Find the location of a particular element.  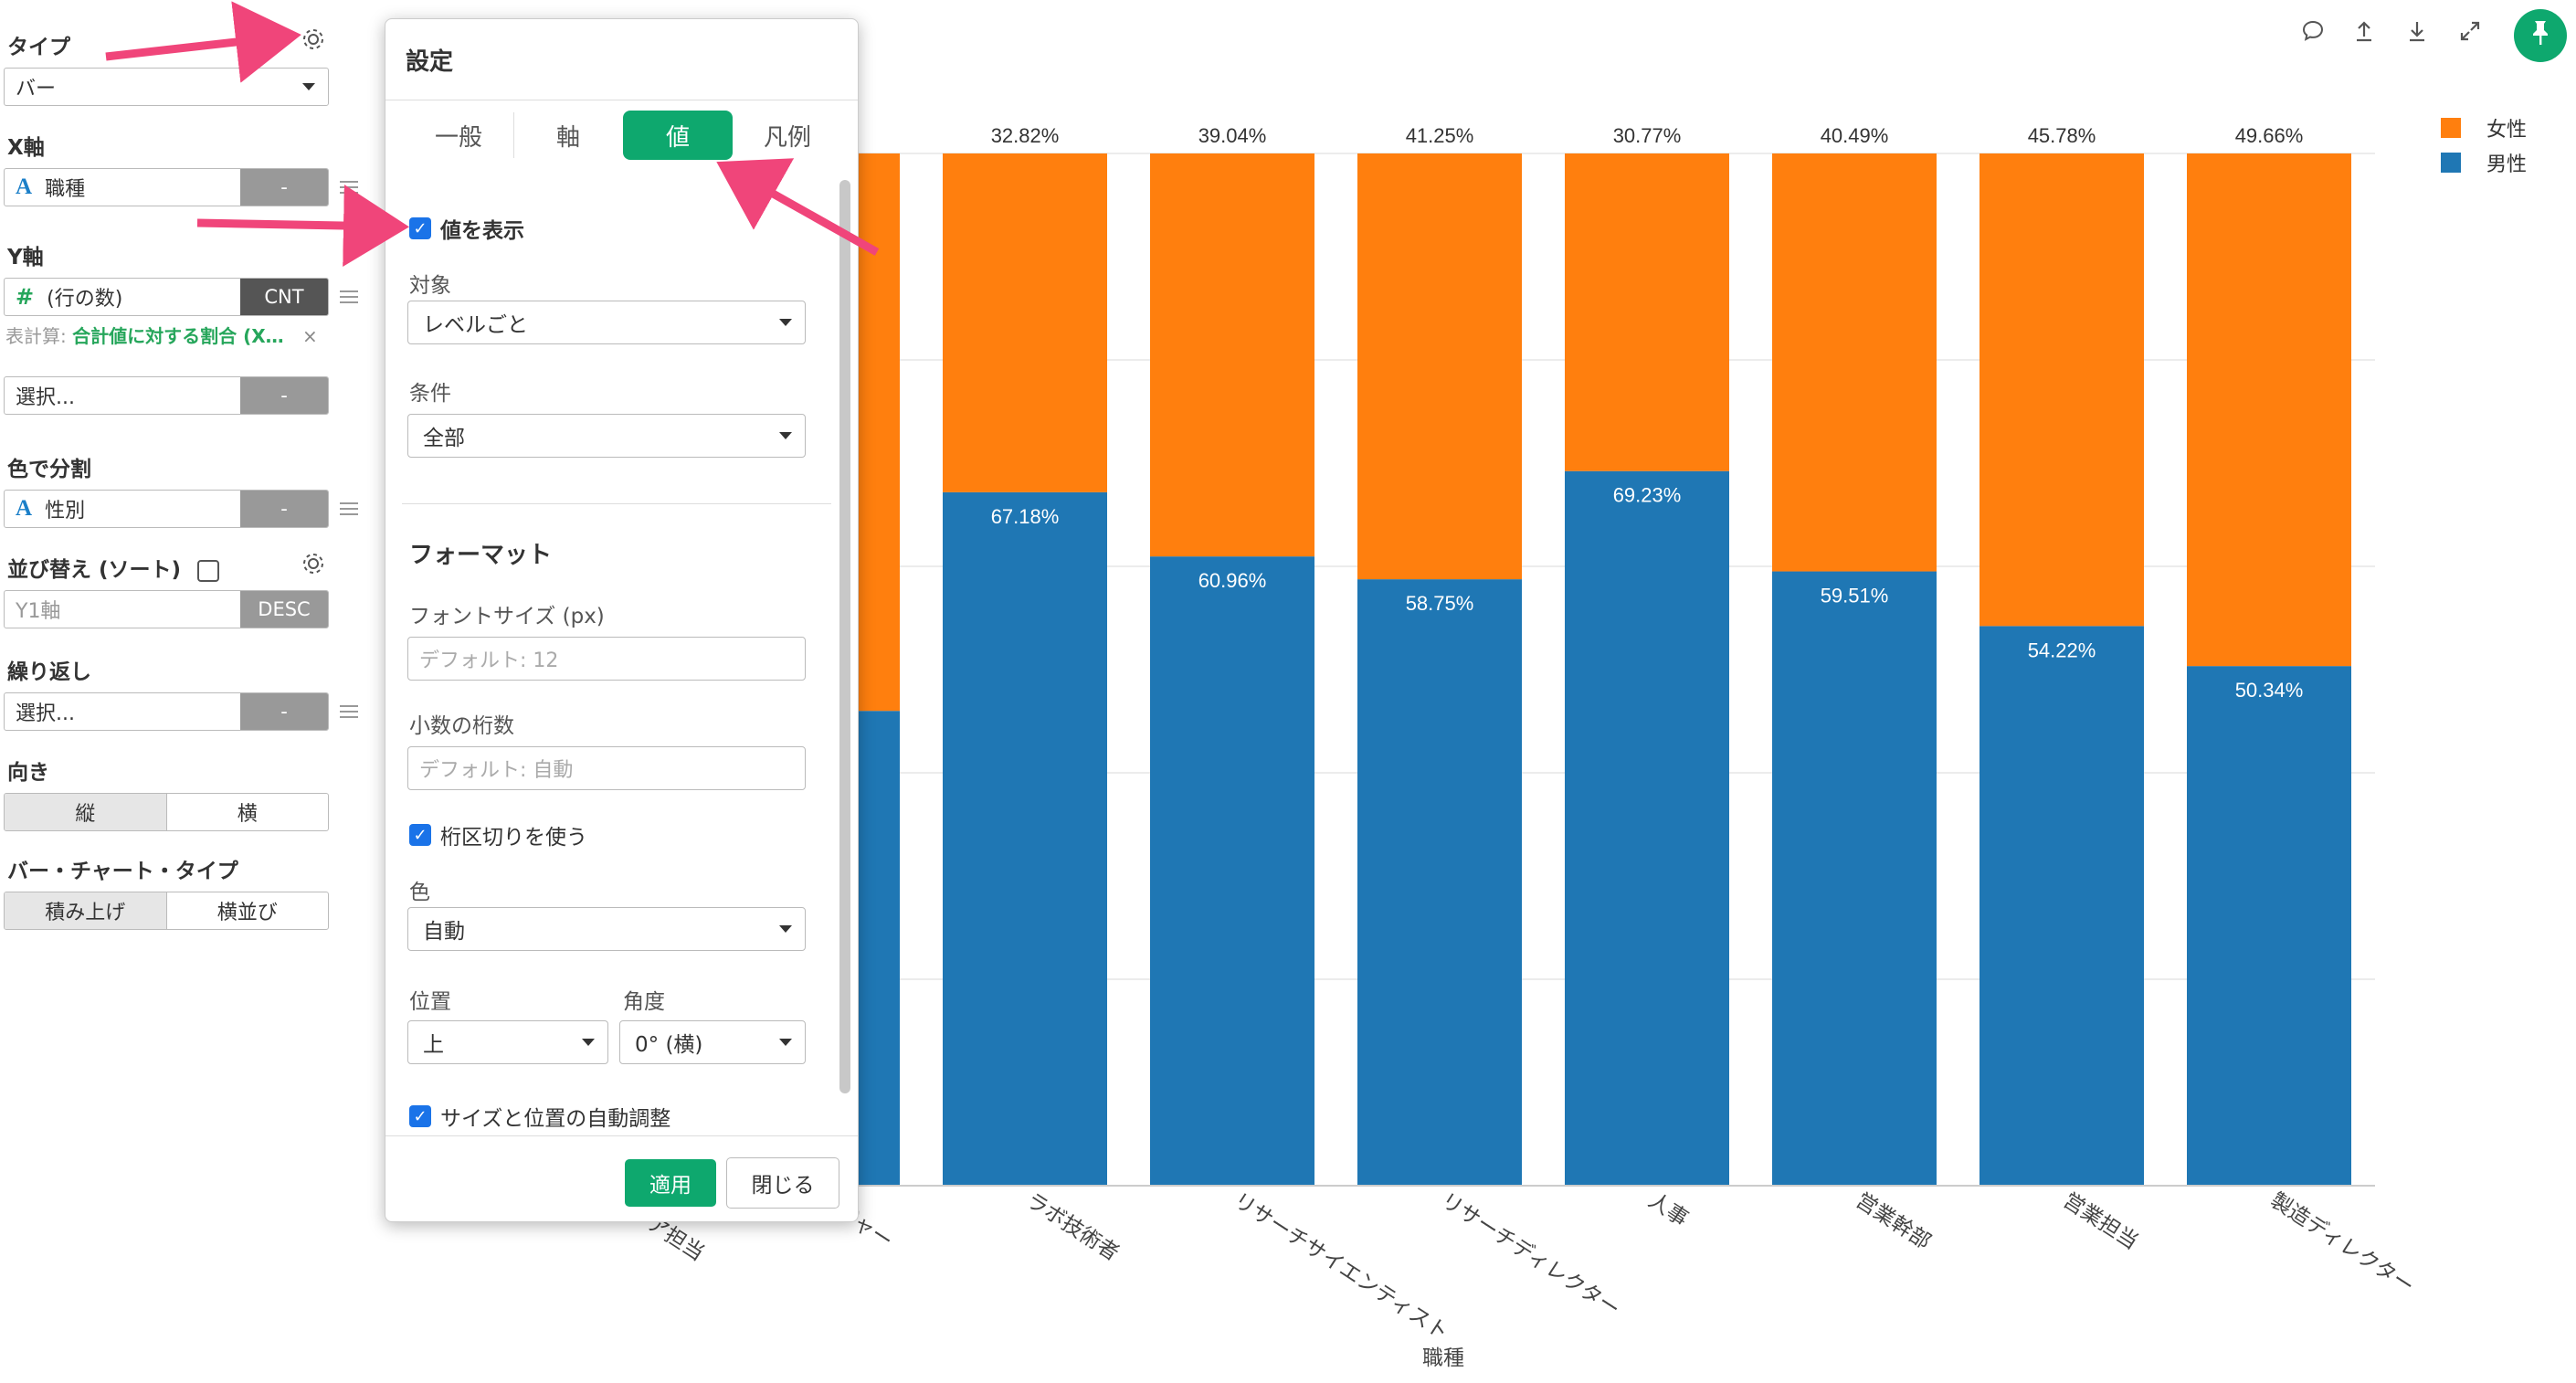

x-axis-field: A 職種 - is located at coordinates (166, 187).